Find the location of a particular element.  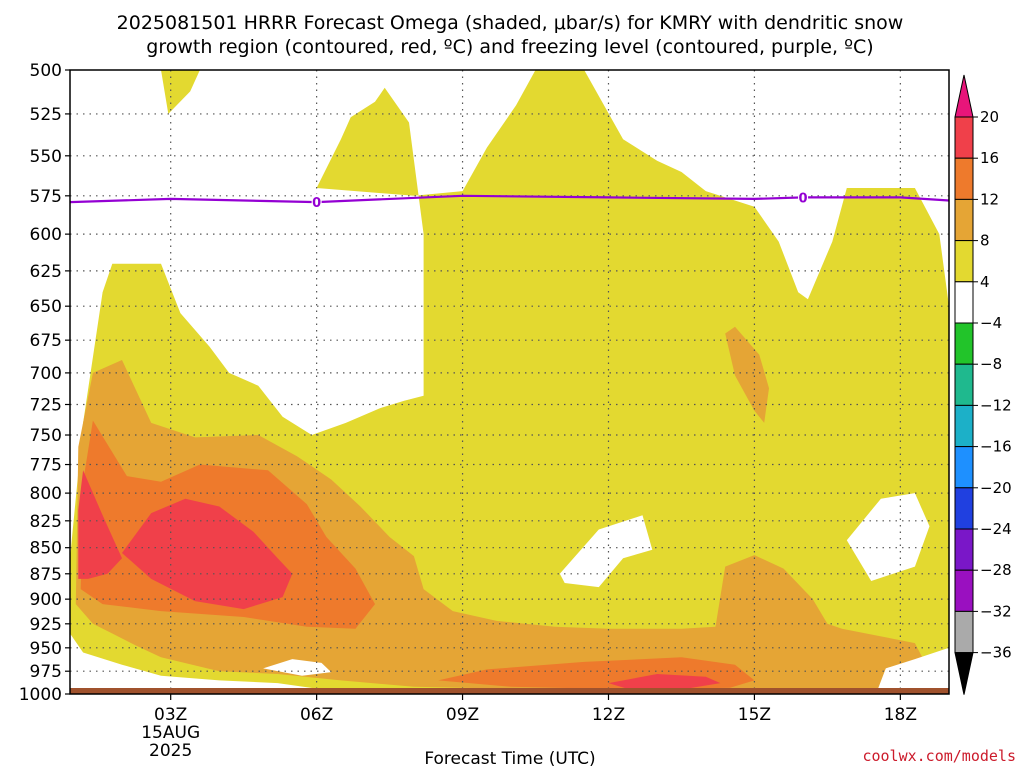

y-tick-label: 600 is located at coordinates (46, 235).